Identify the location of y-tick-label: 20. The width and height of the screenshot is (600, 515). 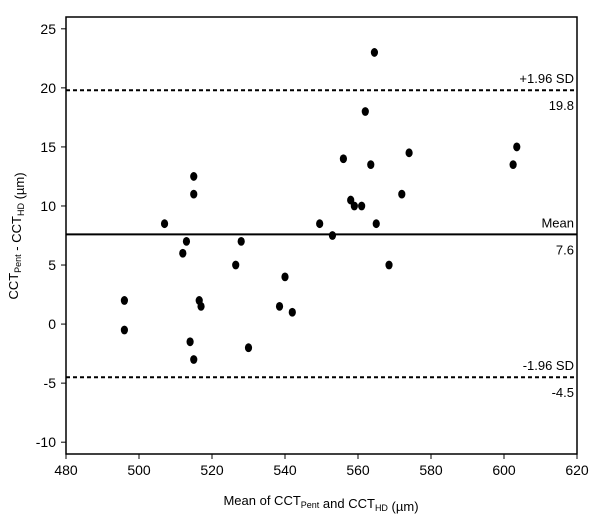
(48, 88).